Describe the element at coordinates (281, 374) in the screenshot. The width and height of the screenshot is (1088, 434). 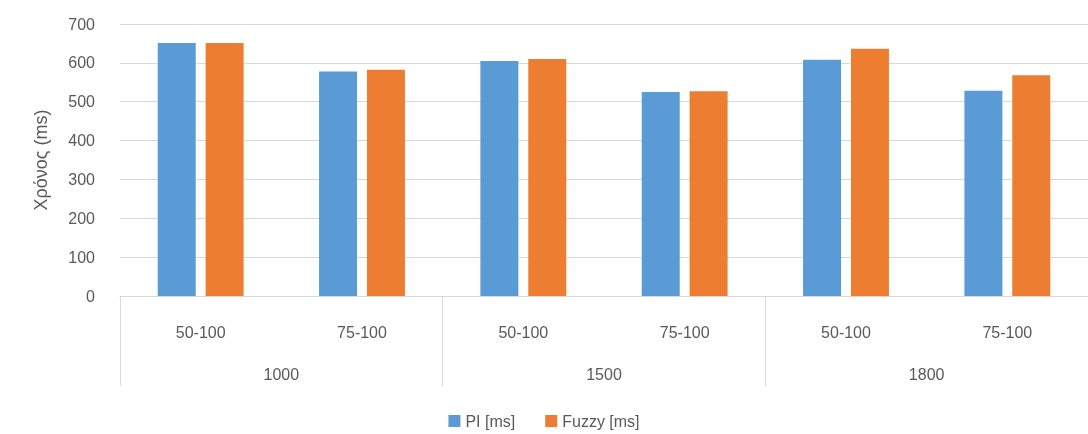
I see `text: 1000` at that location.